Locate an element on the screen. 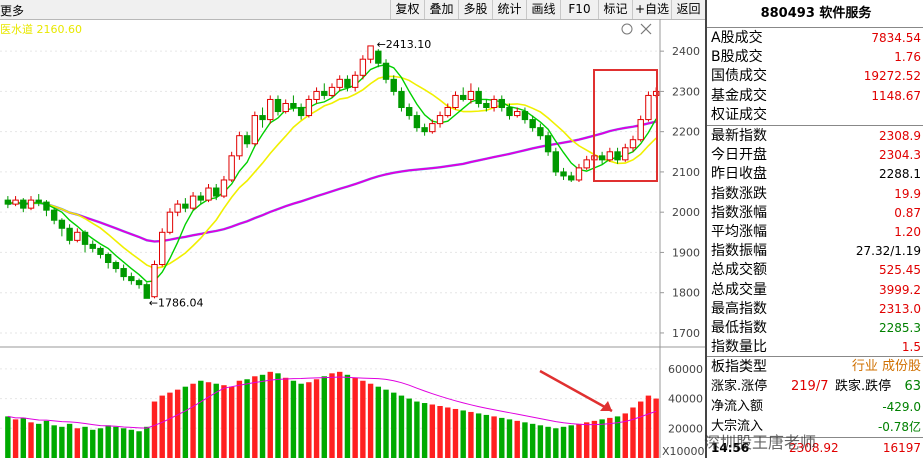 The image size is (923, 459). stat-value: 525.45 is located at coordinates (900, 270).